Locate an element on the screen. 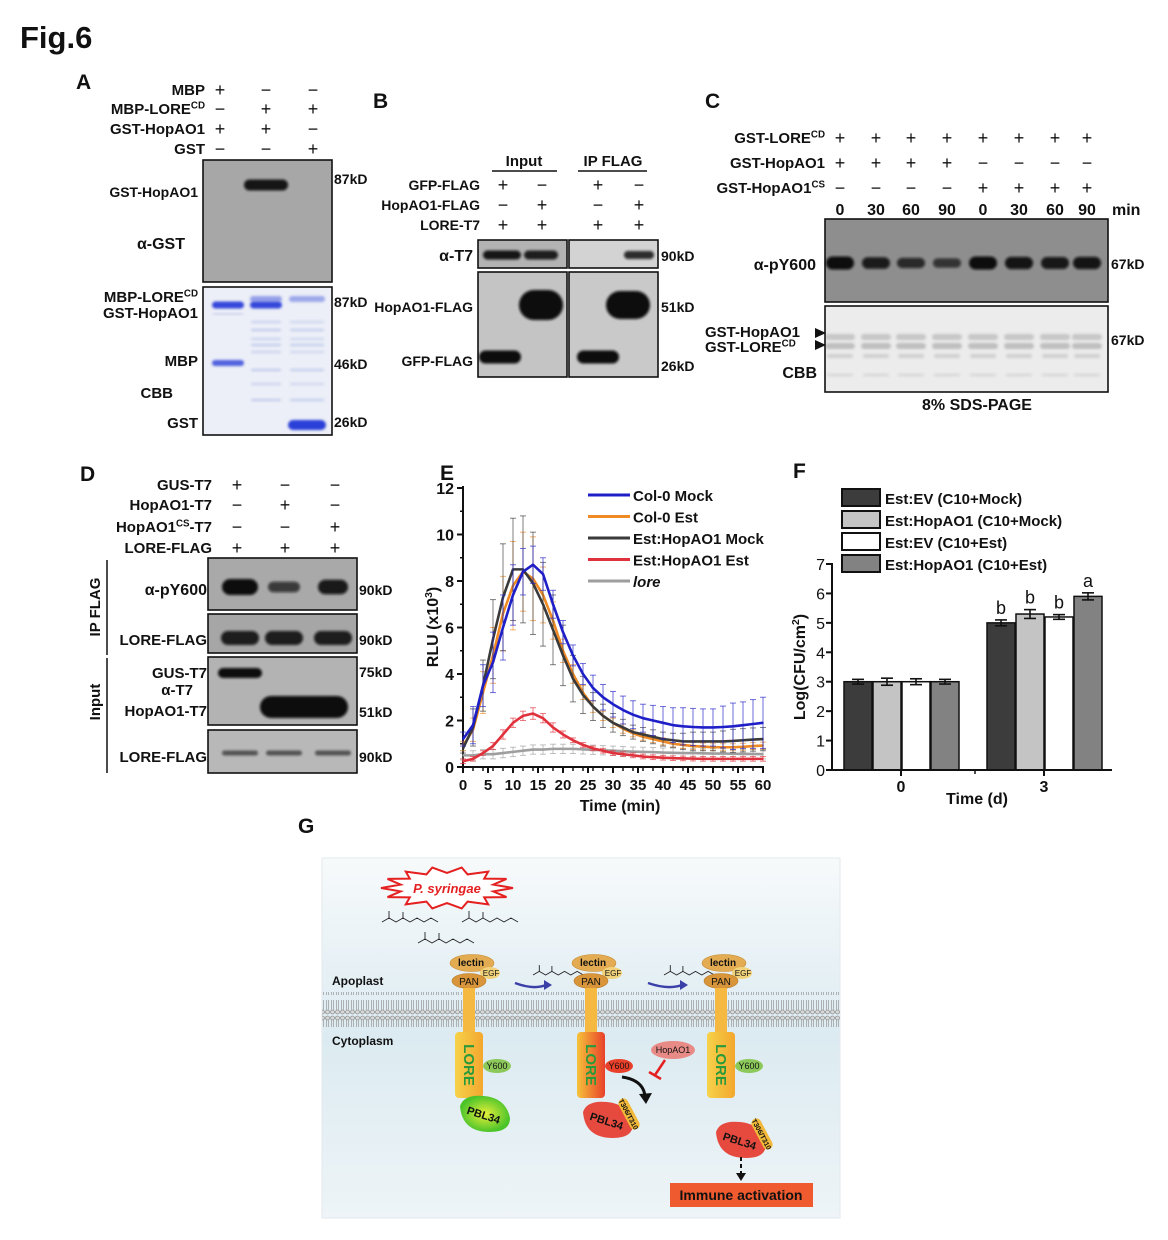 The width and height of the screenshot is (1168, 1240). y-tick-label: 6 is located at coordinates (449, 629).